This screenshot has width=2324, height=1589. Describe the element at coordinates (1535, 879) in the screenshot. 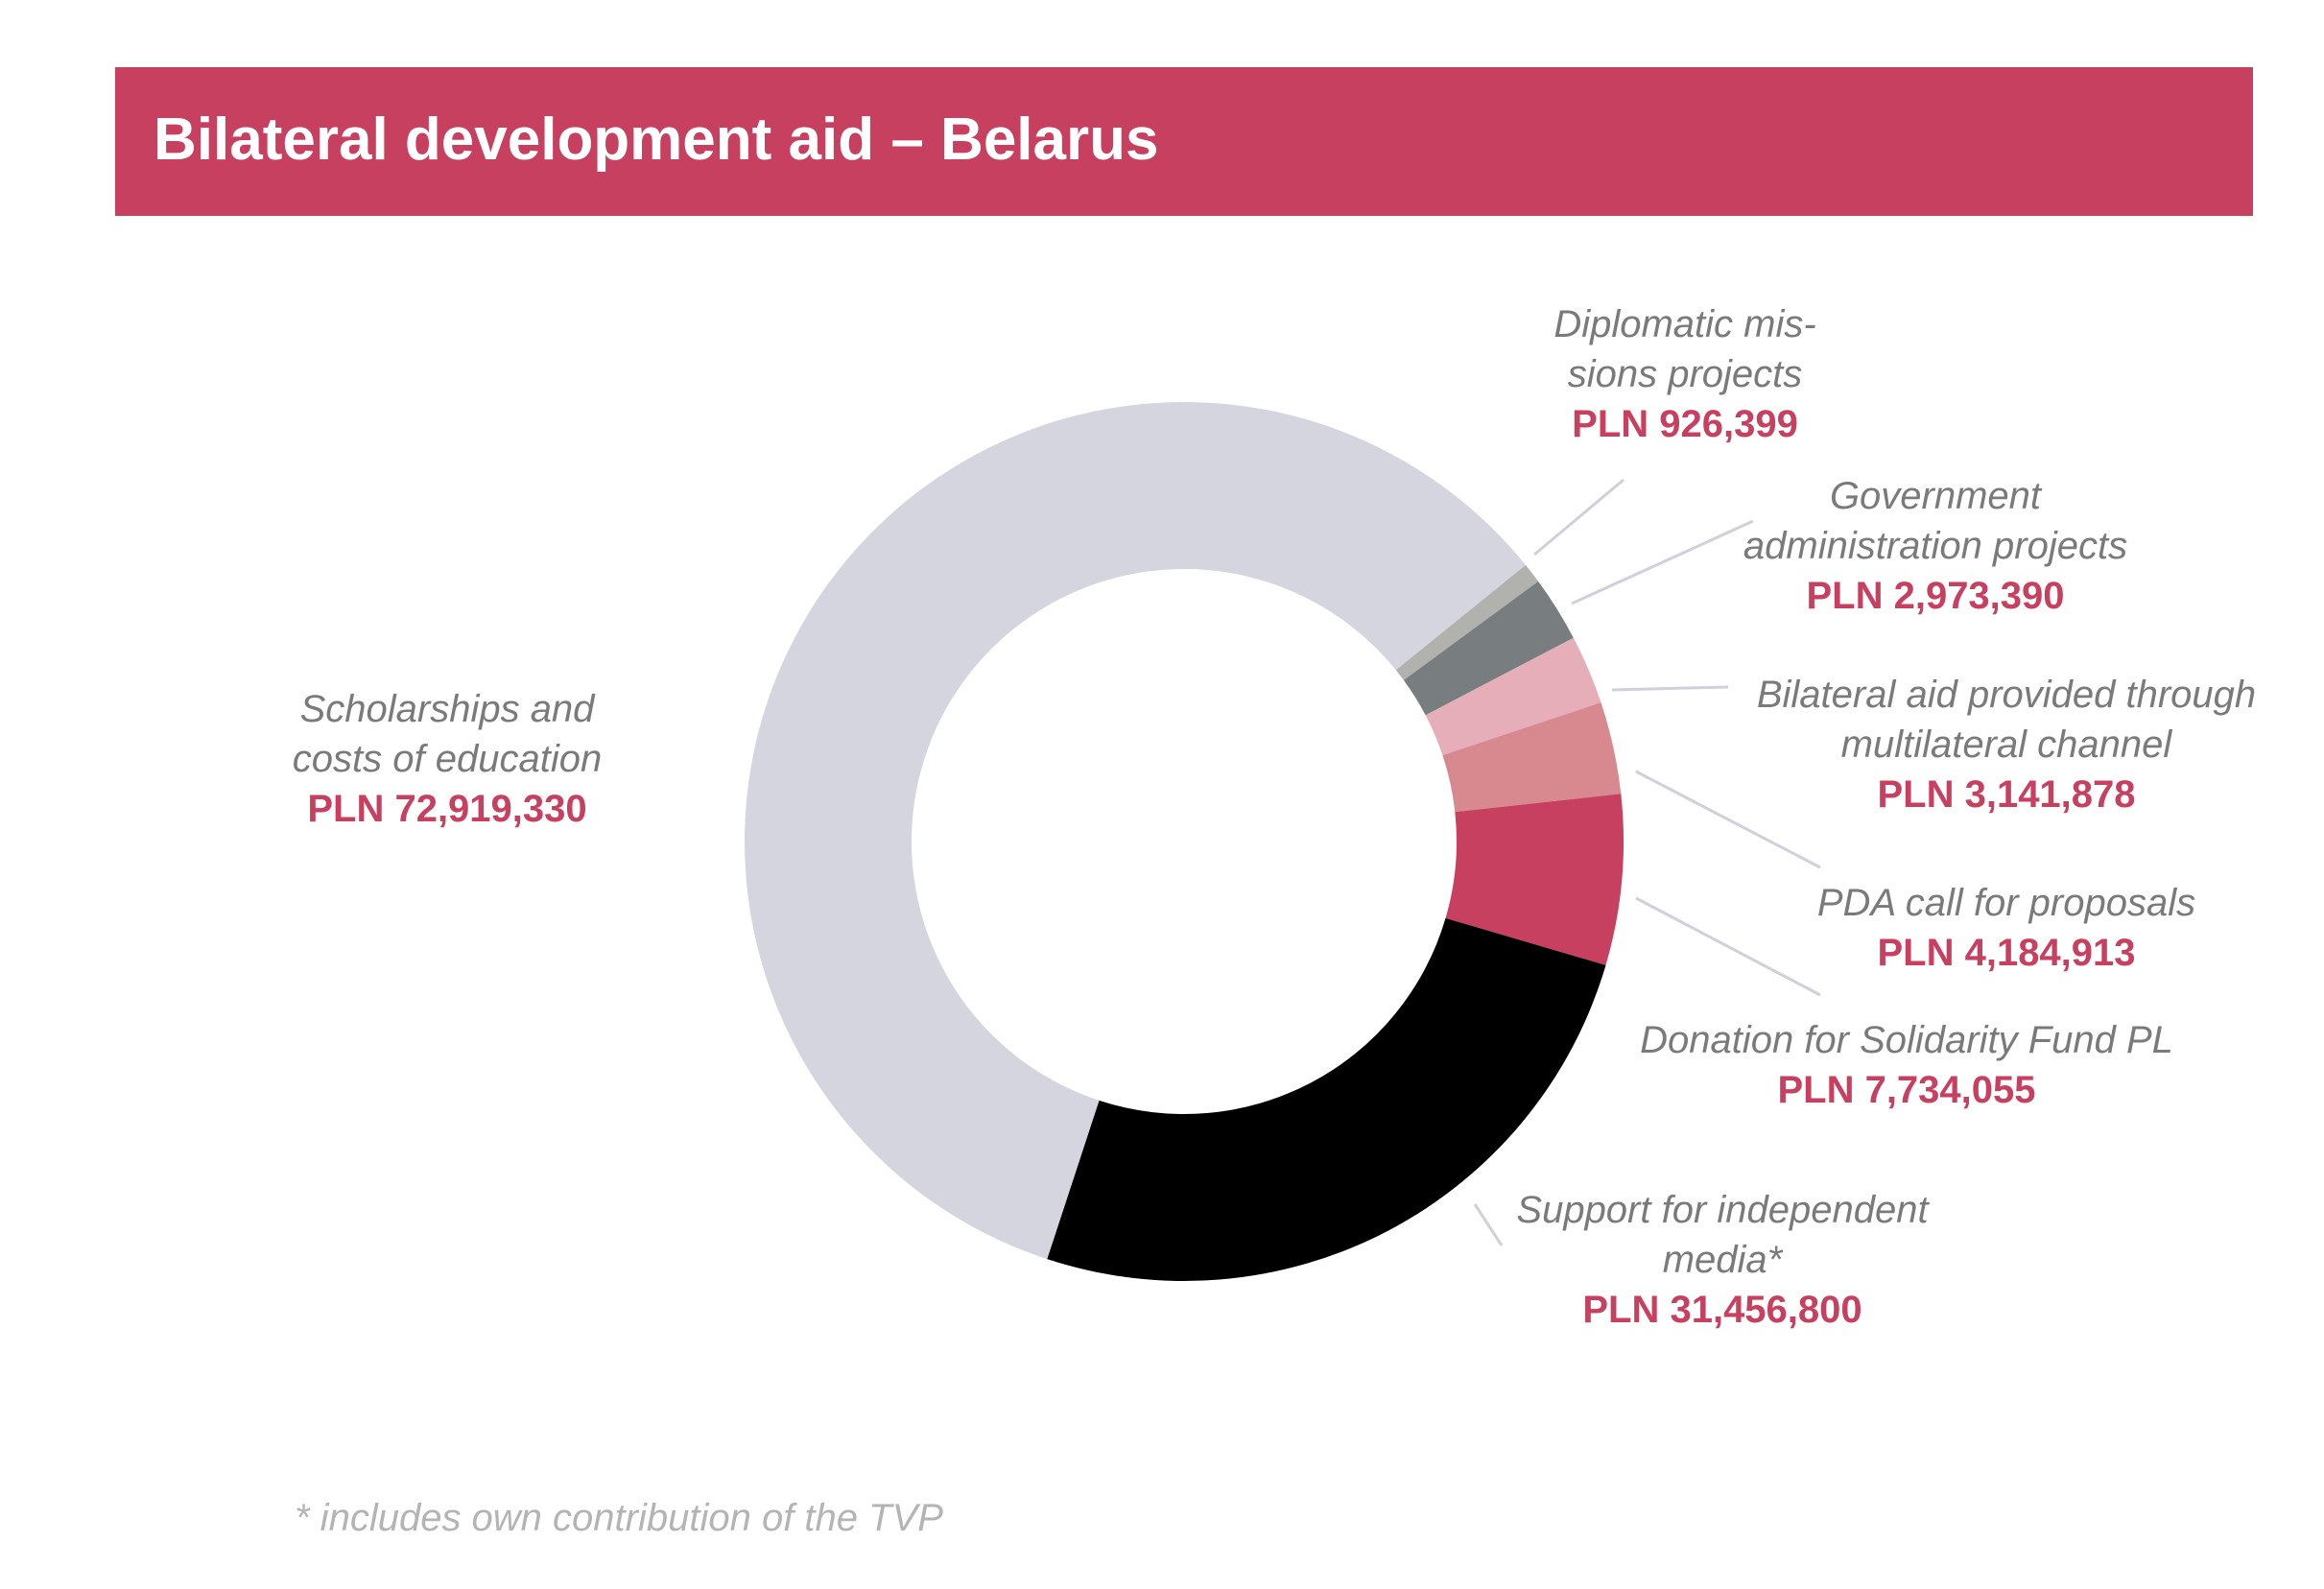

I see `slice-donation-for-solidarity-fund-pl` at that location.